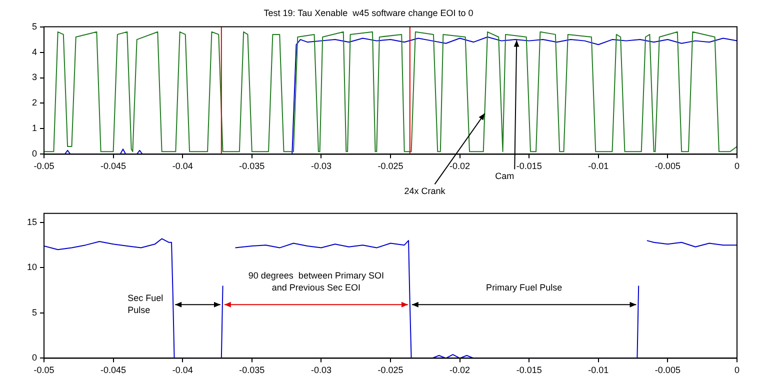 This screenshot has height=383, width=766. What do you see at coordinates (146, 304) in the screenshot?
I see `annotation: Sec Fuel Pulse` at bounding box center [146, 304].